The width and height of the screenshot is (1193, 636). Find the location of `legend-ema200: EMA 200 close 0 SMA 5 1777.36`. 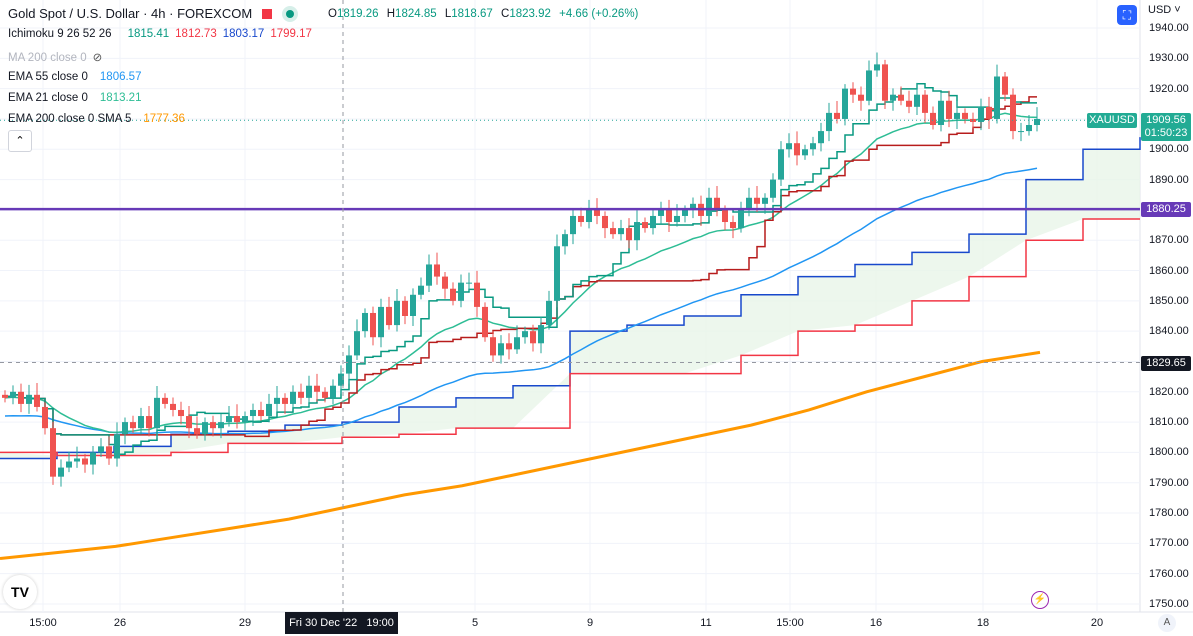

legend-ema200: EMA 200 close 0 SMA 5 1777.36 is located at coordinates (96, 119).